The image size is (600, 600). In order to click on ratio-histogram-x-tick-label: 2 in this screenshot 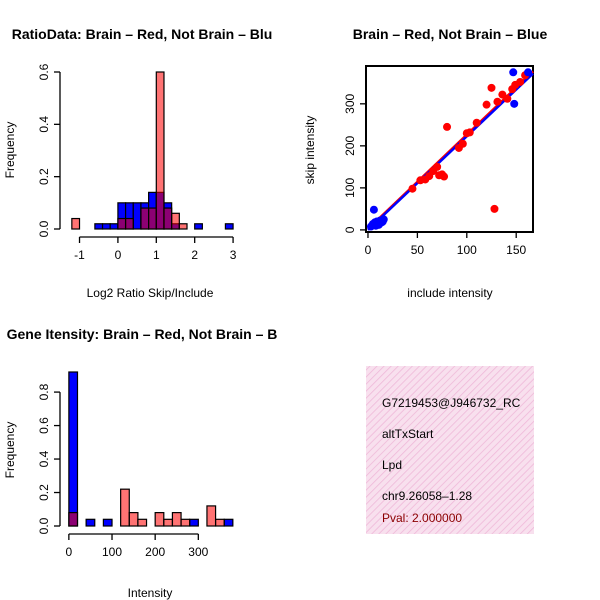, I will do `click(194, 255)`.